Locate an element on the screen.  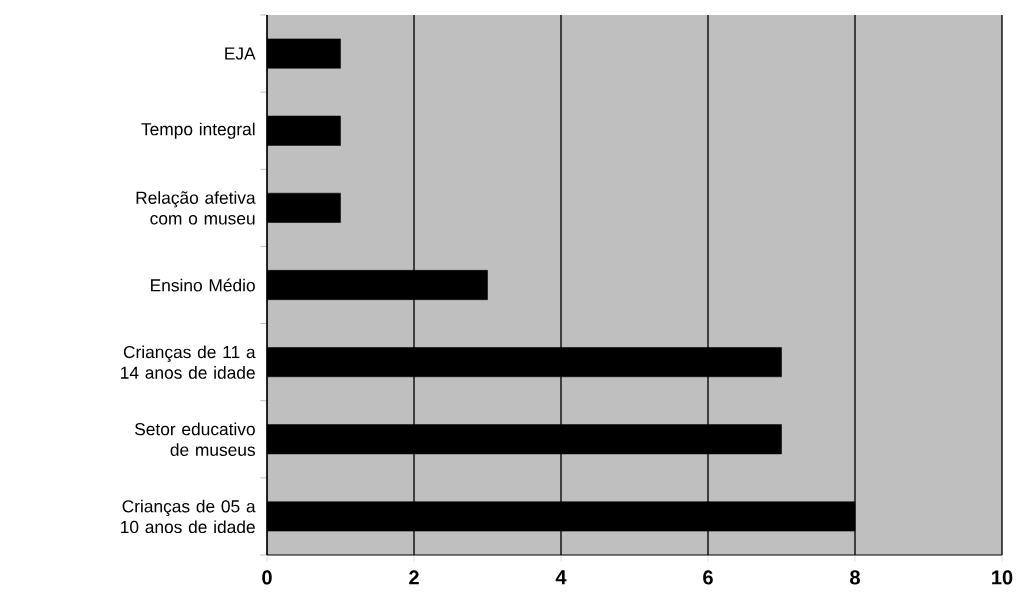
y-tick-label: Setor educativo de museus is located at coordinates (195, 439).